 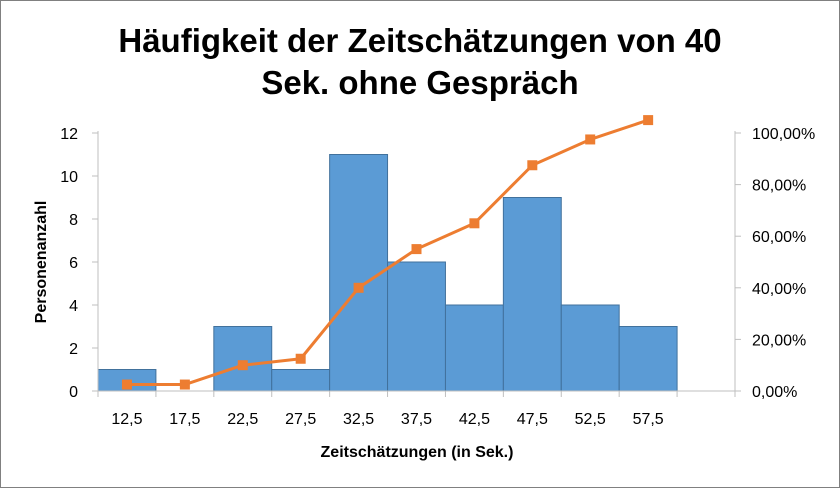 I want to click on y-tick-label: 6, so click(x=73, y=263).